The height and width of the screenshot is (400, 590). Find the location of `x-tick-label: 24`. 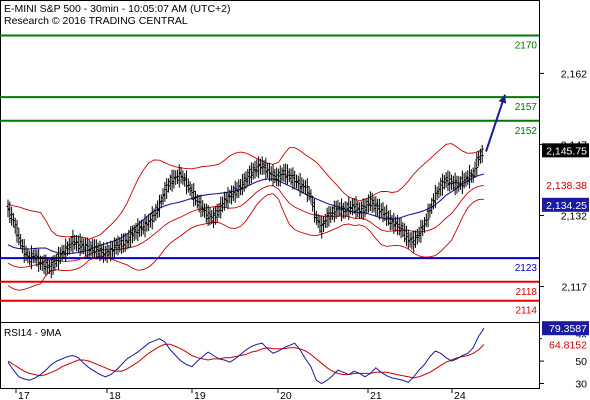

x-tick-label: 24 is located at coordinates (460, 395).